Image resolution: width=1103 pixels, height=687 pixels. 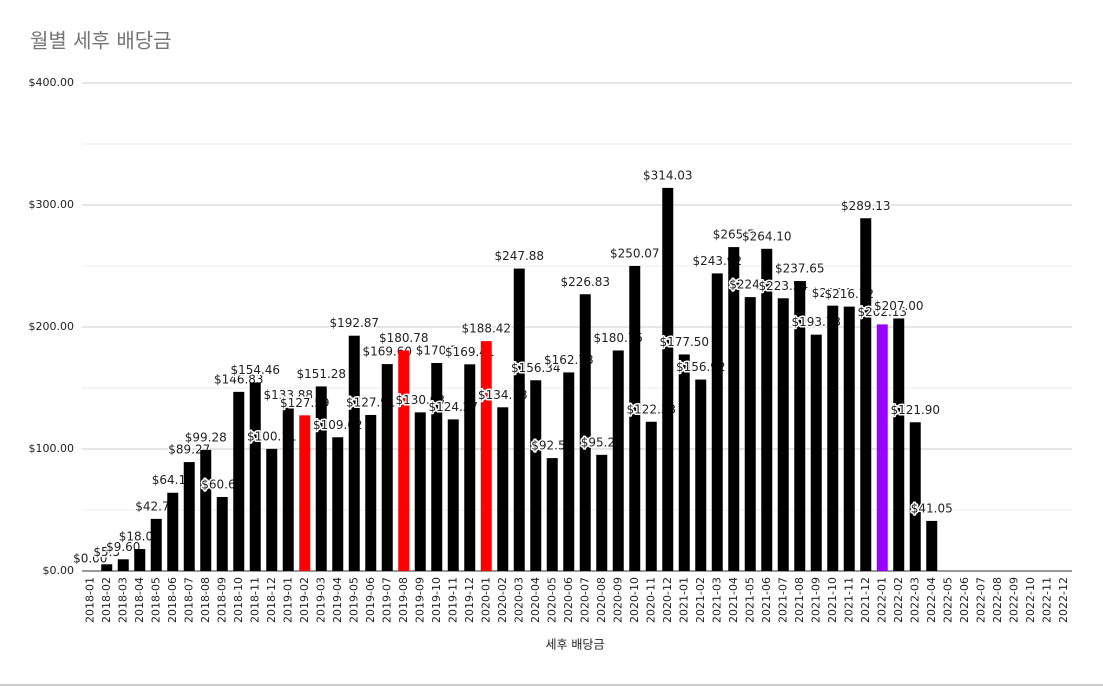 I want to click on x-tick-label: 2018-12, so click(x=271, y=600).